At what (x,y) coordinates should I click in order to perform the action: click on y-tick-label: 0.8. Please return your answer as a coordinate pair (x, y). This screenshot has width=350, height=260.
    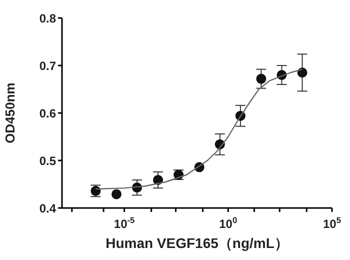
    Looking at the image, I should click on (47, 18).